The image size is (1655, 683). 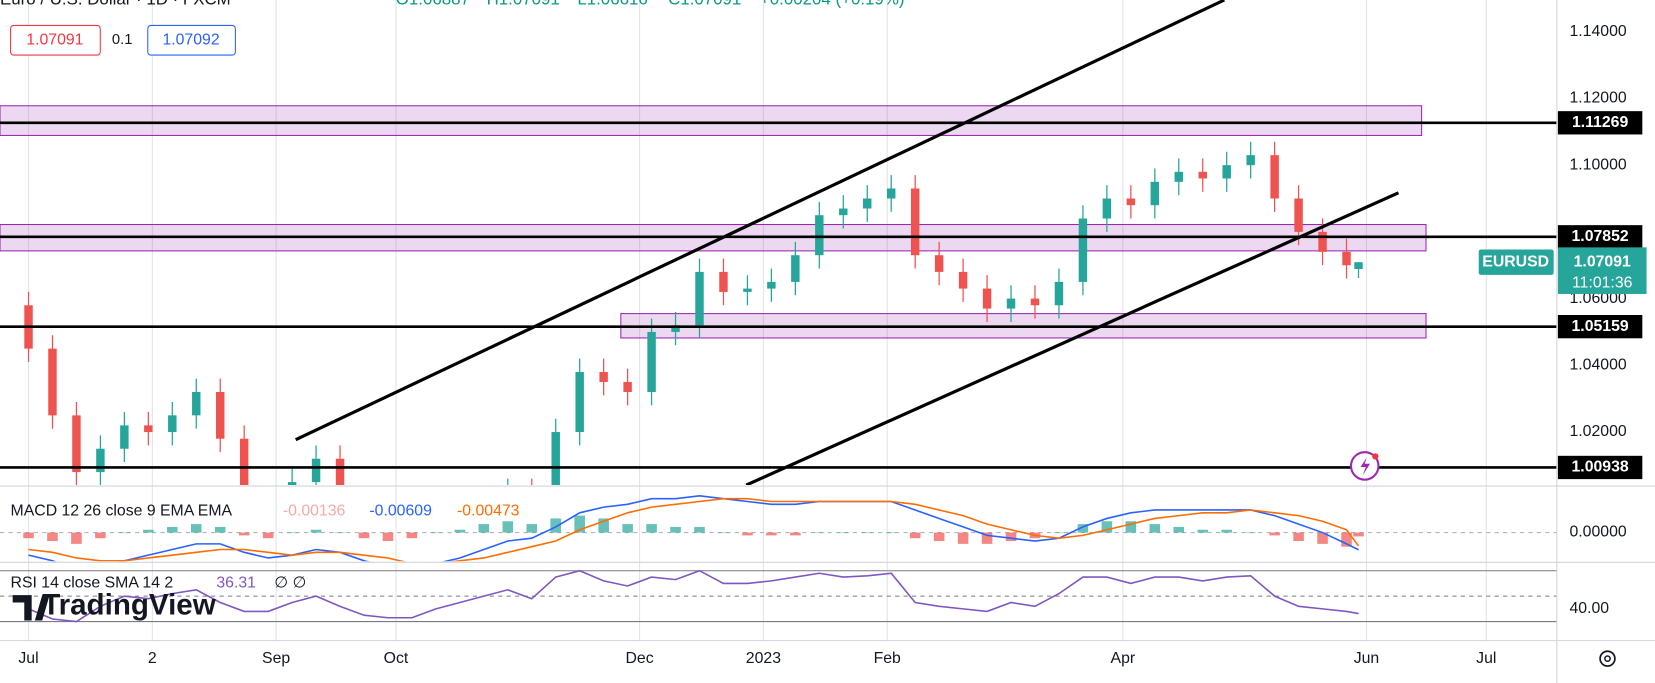 I want to click on symbol-label: EURUSD, so click(x=1515, y=261).